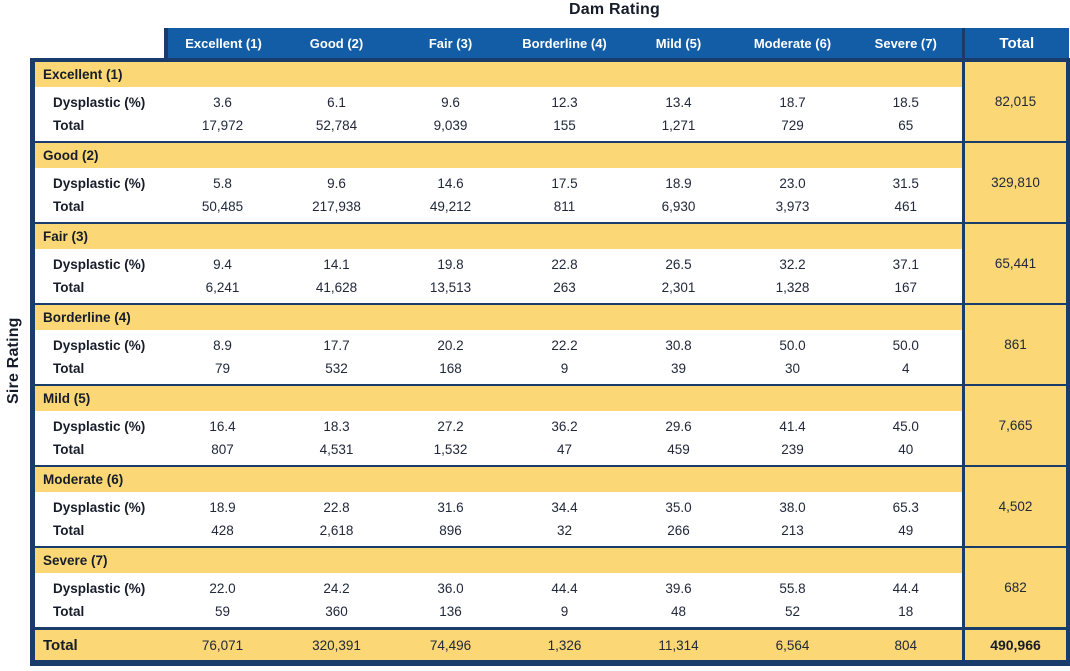 The height and width of the screenshot is (671, 1070). I want to click on count-cell: 1,328, so click(792, 287).